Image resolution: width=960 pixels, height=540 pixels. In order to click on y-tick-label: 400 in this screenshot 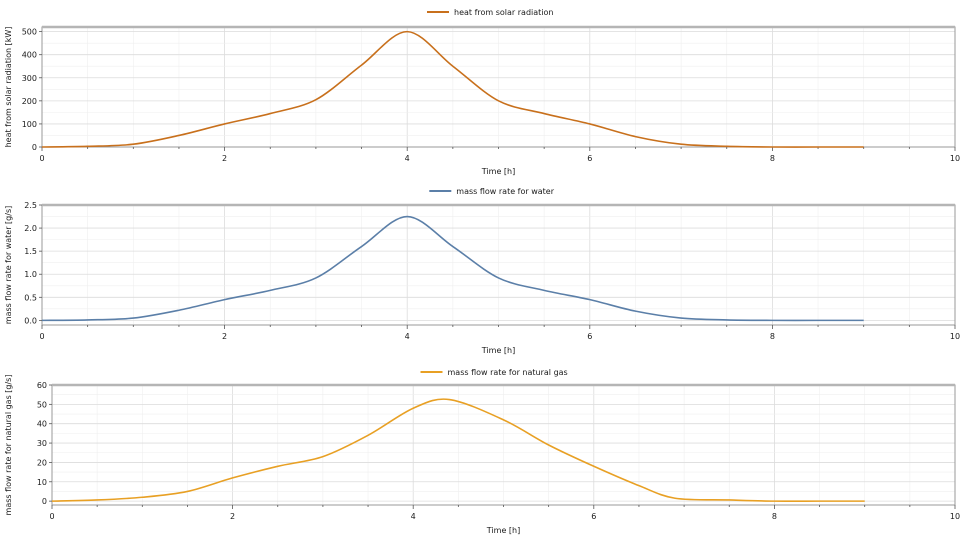, I will do `click(29, 55)`.